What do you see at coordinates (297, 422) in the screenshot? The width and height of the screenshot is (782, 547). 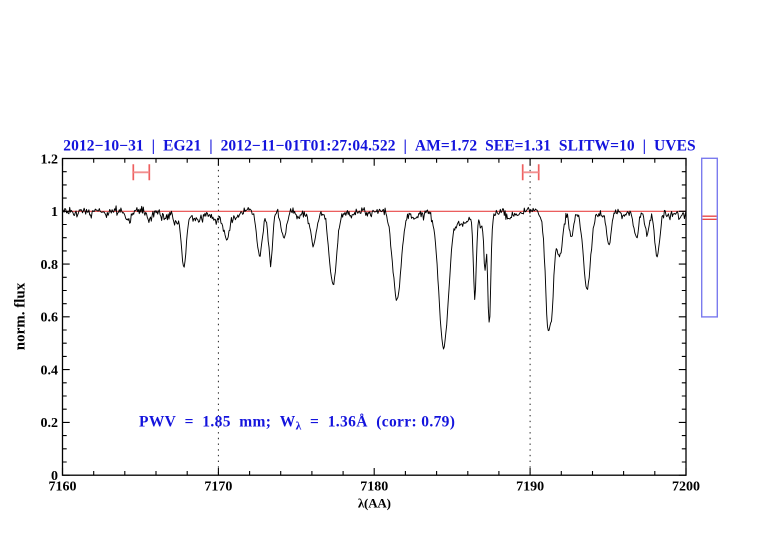 I see `svg-text:PWV = 1.85 mm; Wλ = 1.36: PWV = 1.85 mm; Wλ = 1.36Å (corr: 0.79)` at bounding box center [297, 422].